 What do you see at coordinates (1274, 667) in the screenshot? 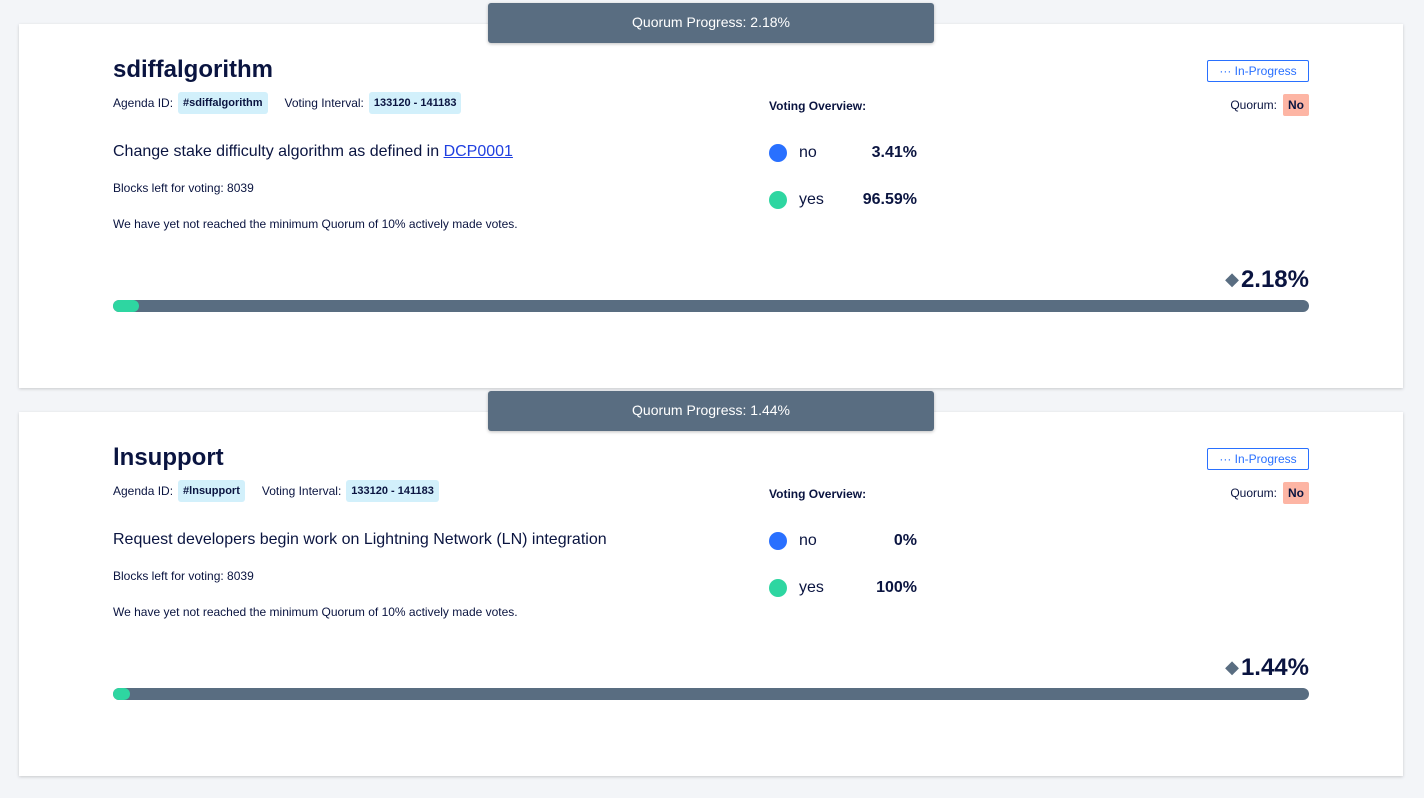
I see `quorum-percent-value: 1.44%` at bounding box center [1274, 667].